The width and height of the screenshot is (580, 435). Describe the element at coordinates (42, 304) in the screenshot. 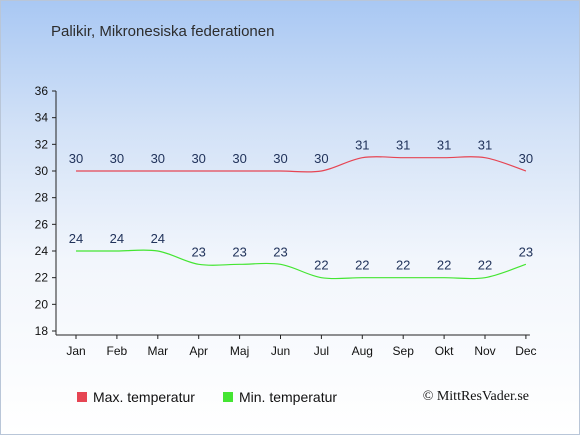

I see `y-tick-label: 20` at that location.